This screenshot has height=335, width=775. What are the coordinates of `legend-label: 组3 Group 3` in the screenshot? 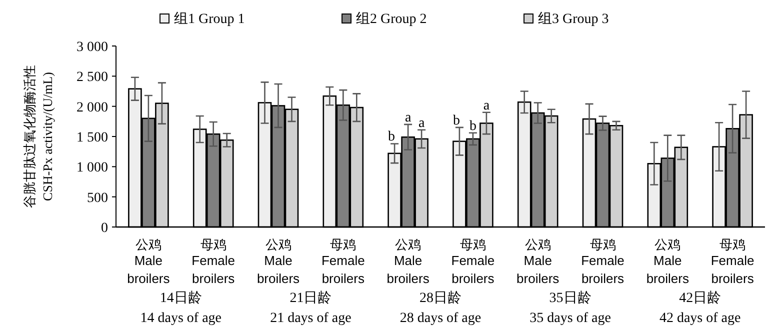 It's located at (573, 19).